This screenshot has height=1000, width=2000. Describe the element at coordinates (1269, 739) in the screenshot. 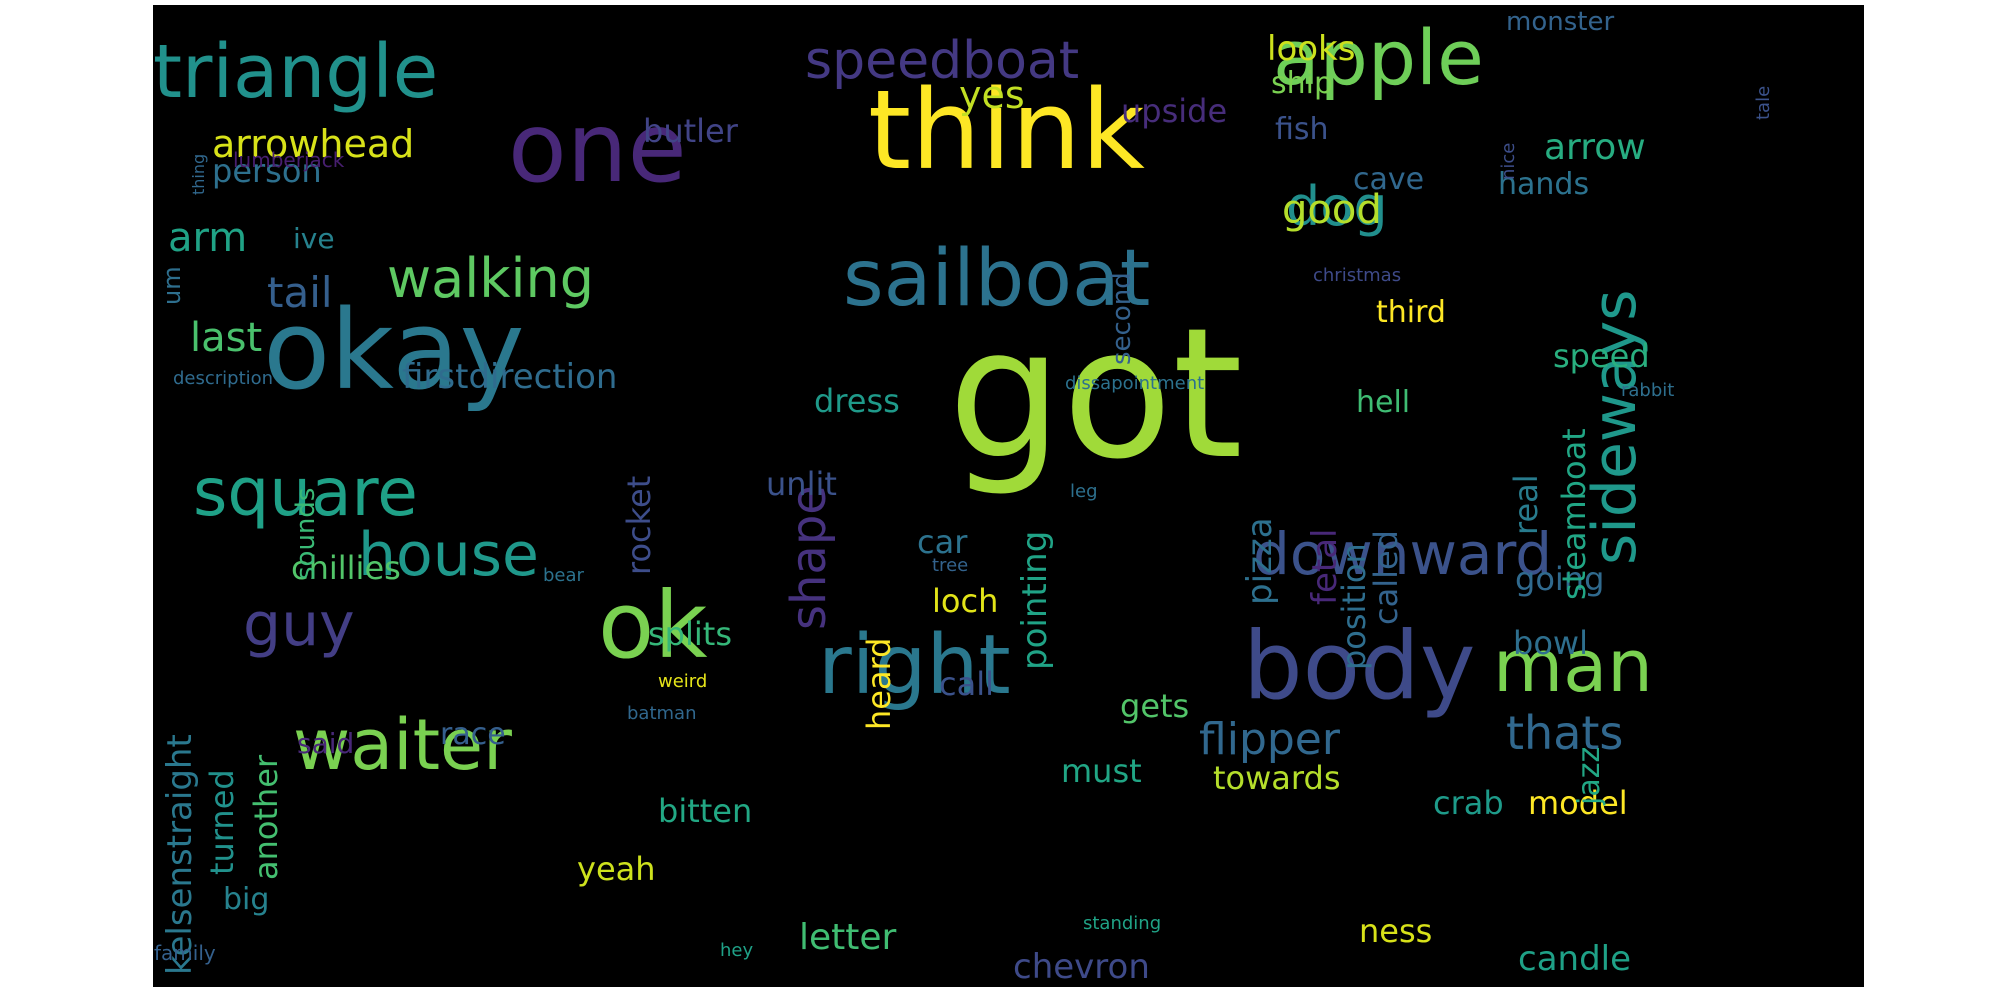

I see `word-flipper: flipper` at that location.